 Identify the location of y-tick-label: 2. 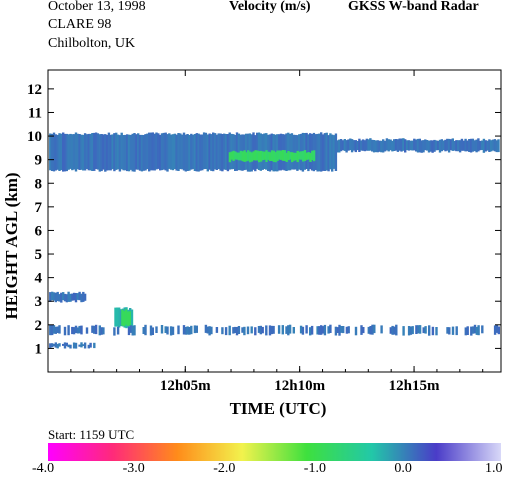
(39, 326).